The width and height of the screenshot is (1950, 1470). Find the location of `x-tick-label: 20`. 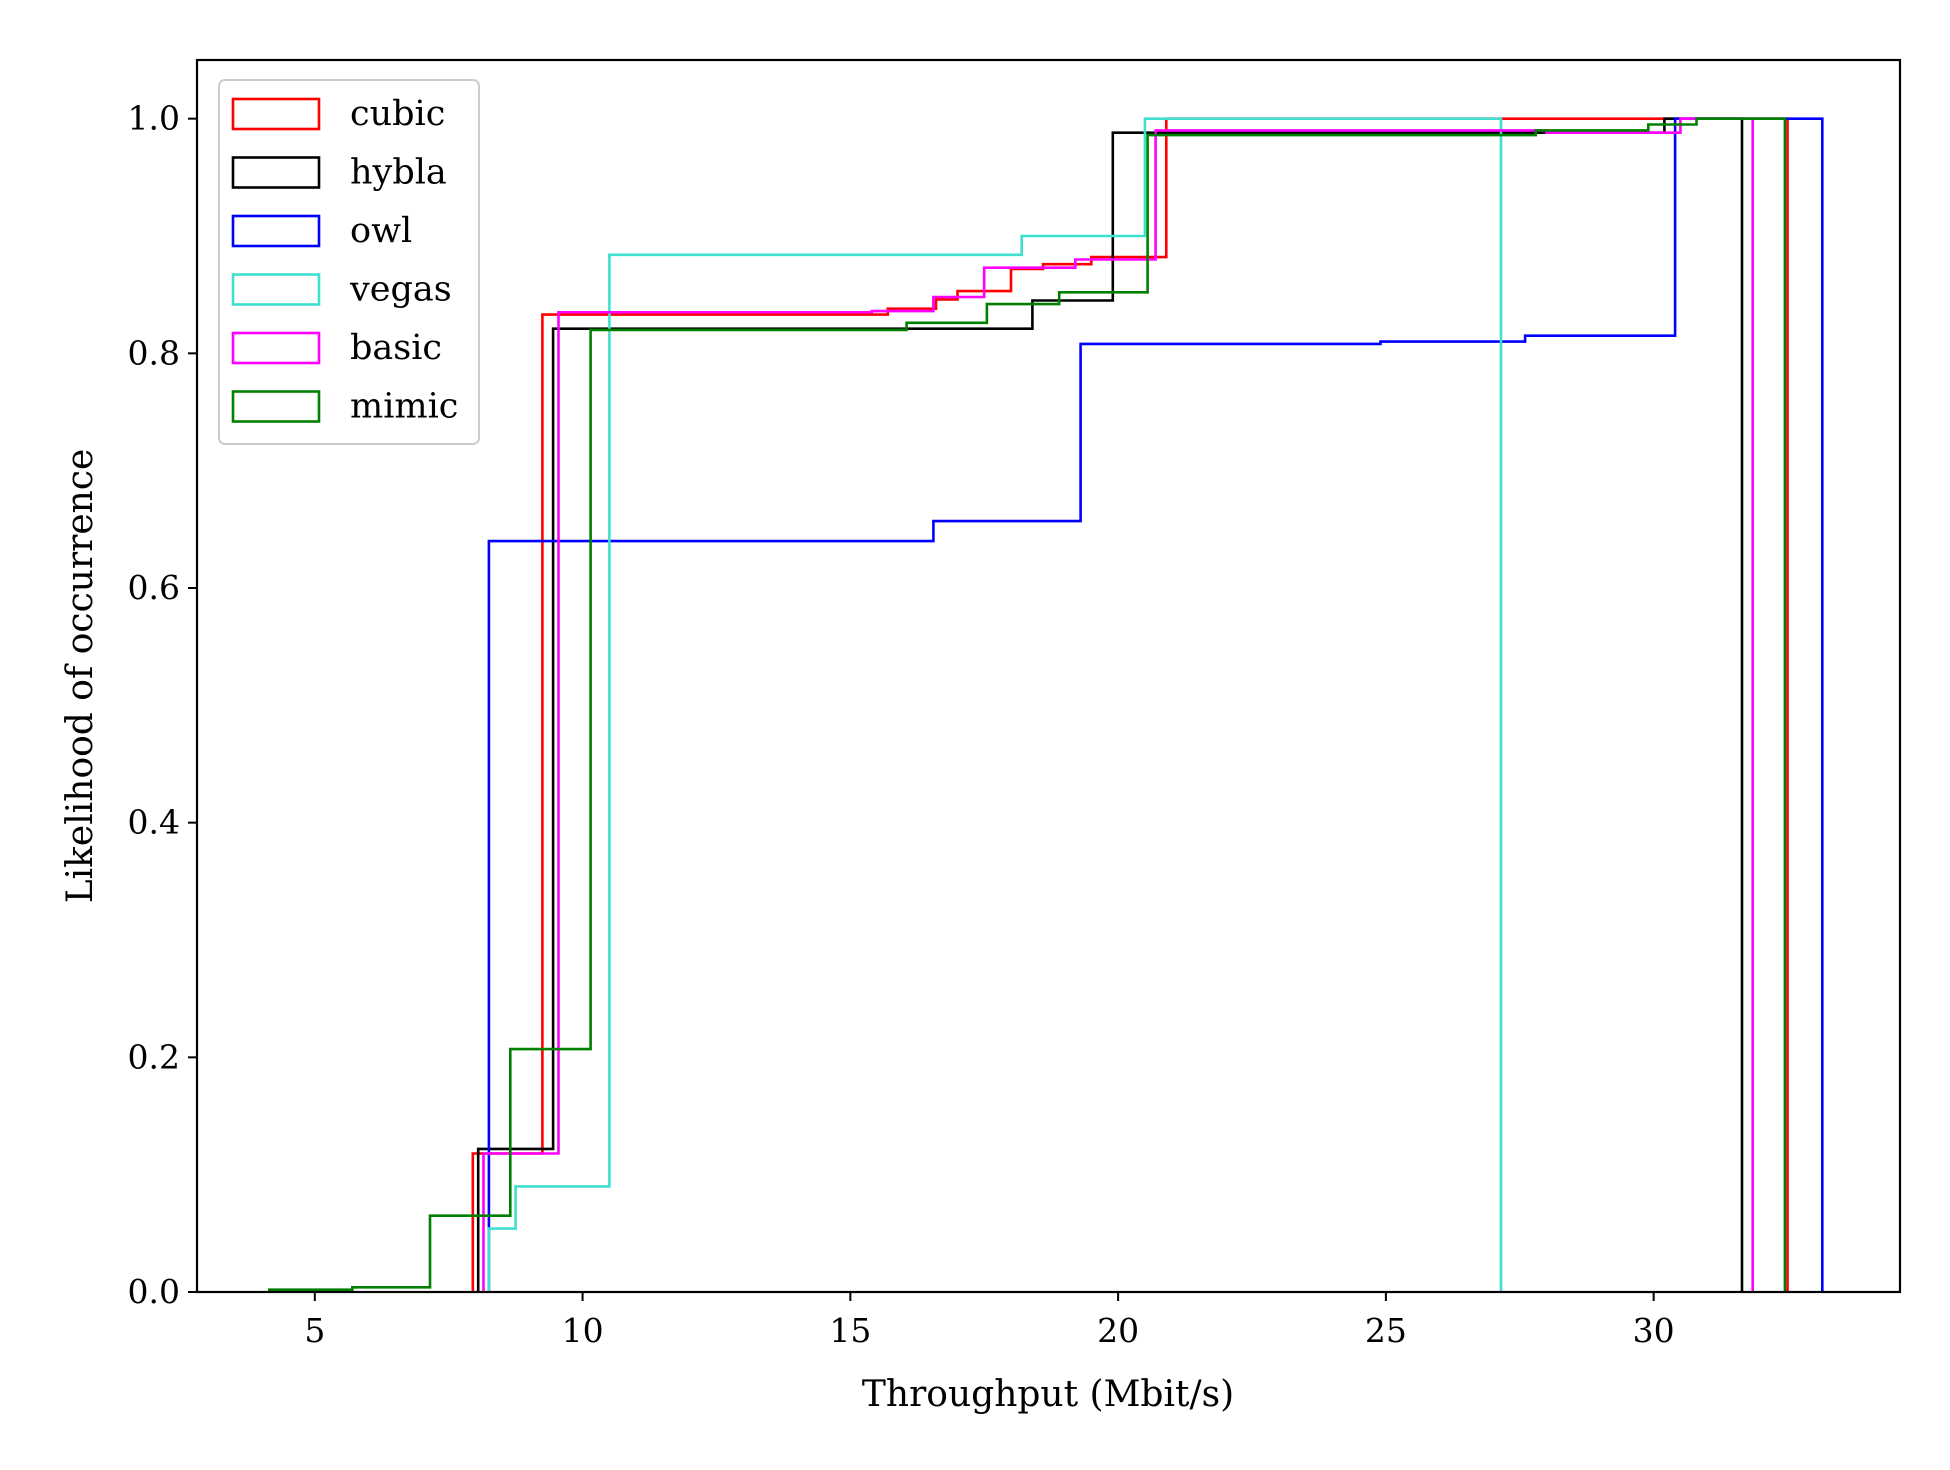

x-tick-label: 20 is located at coordinates (1118, 1330).